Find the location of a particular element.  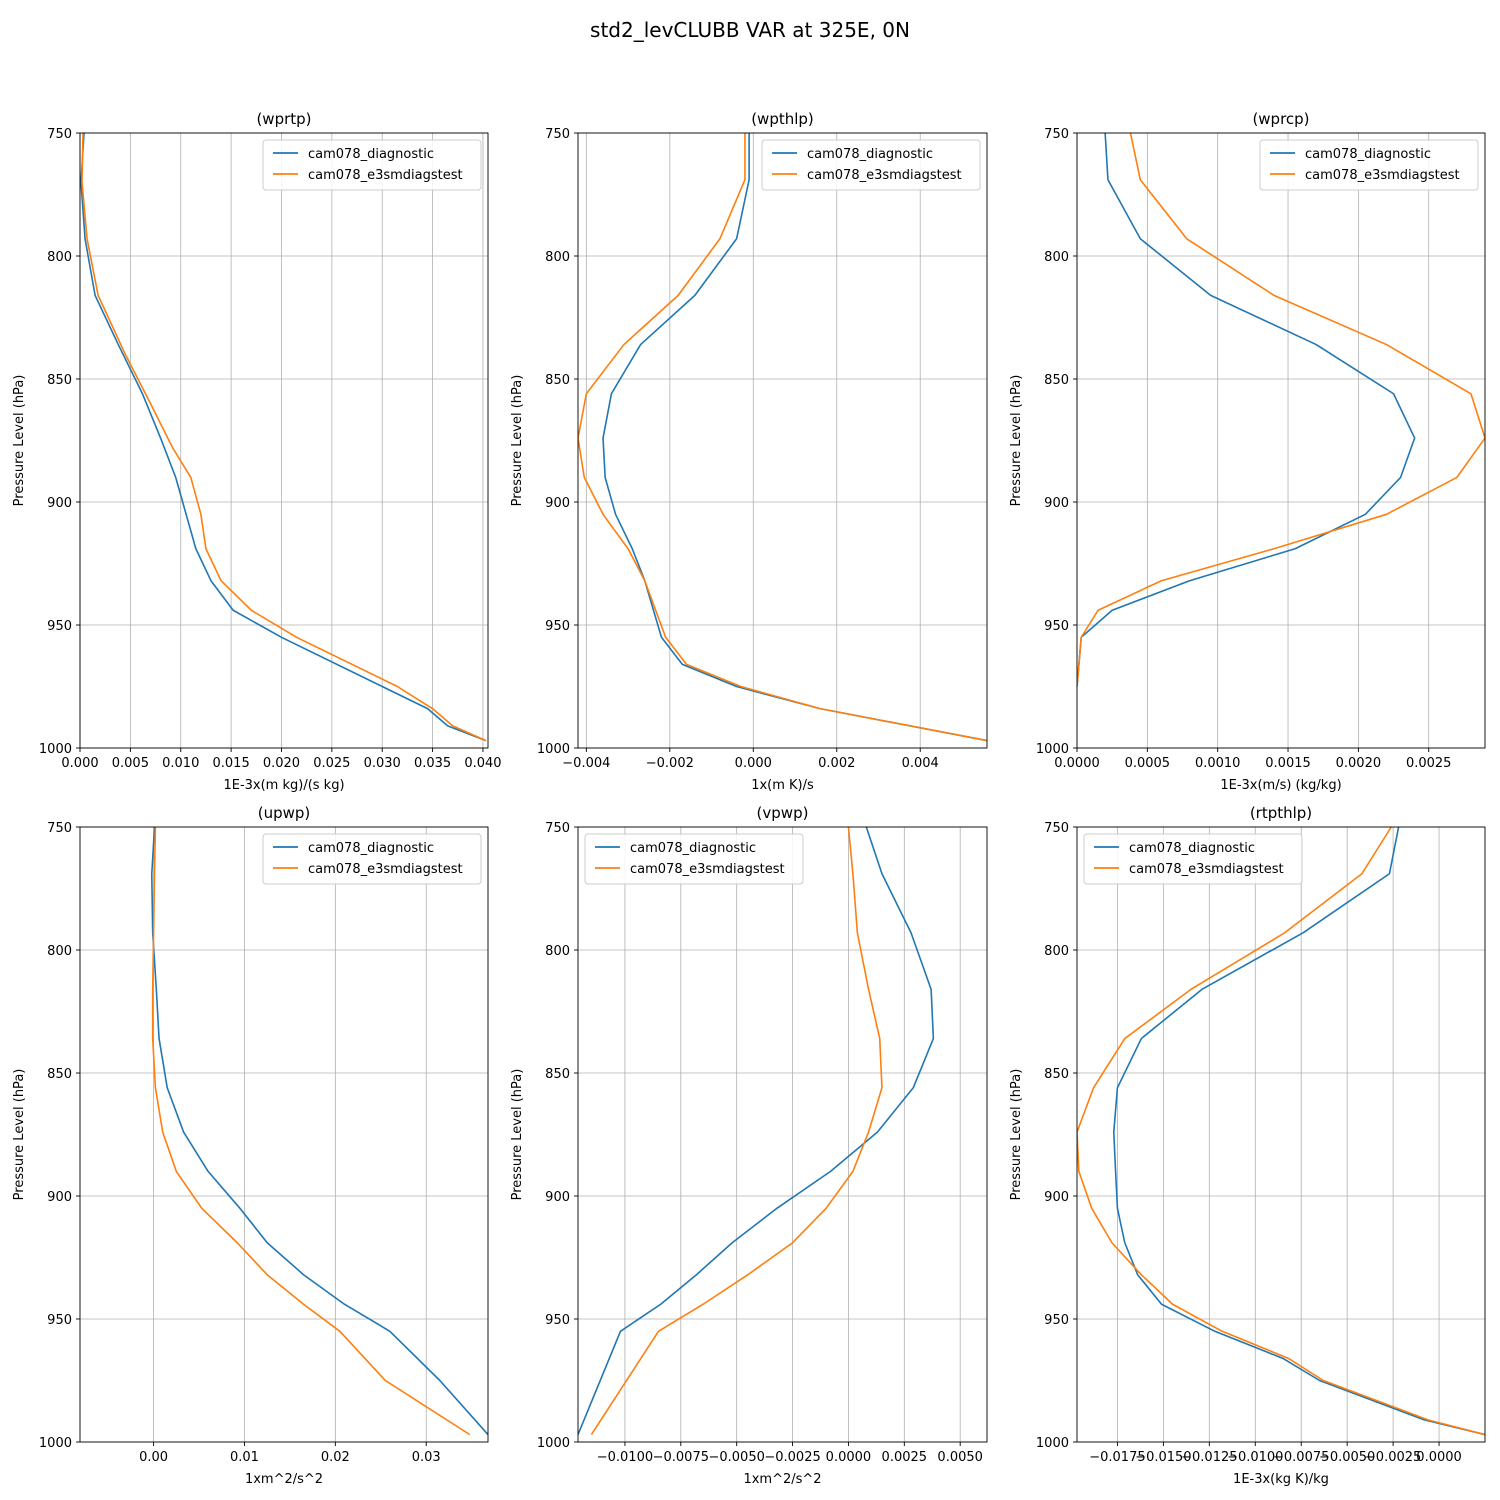

x-tick-label: 0.002 is located at coordinates (836, 763).